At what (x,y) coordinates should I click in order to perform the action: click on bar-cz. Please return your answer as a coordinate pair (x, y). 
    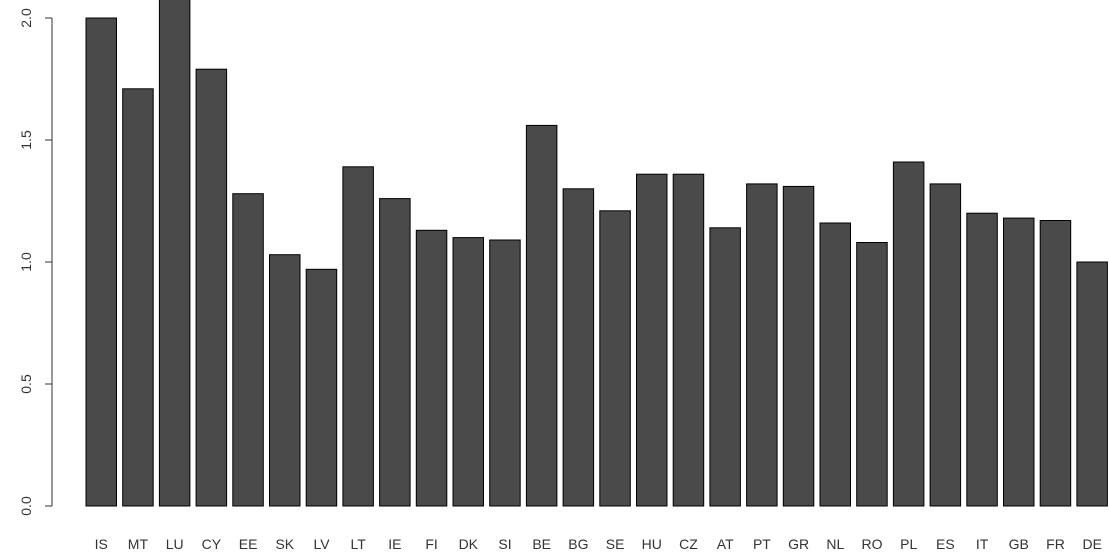
    Looking at the image, I should click on (688, 340).